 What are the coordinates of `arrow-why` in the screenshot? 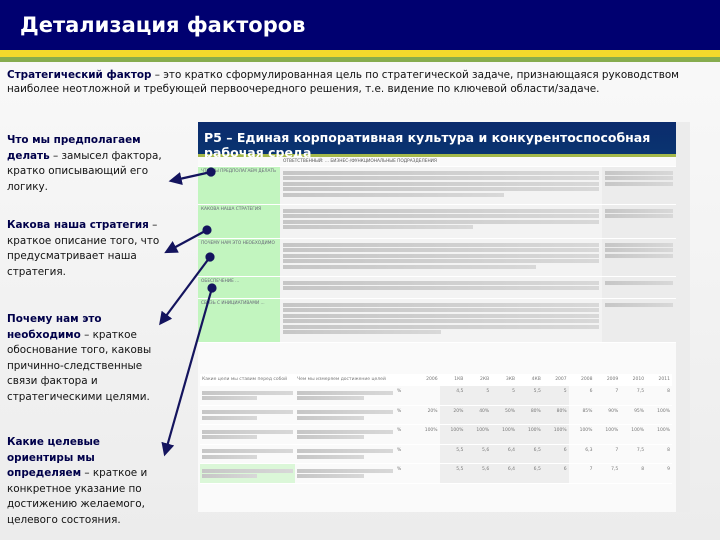 It's located at (185, 291).